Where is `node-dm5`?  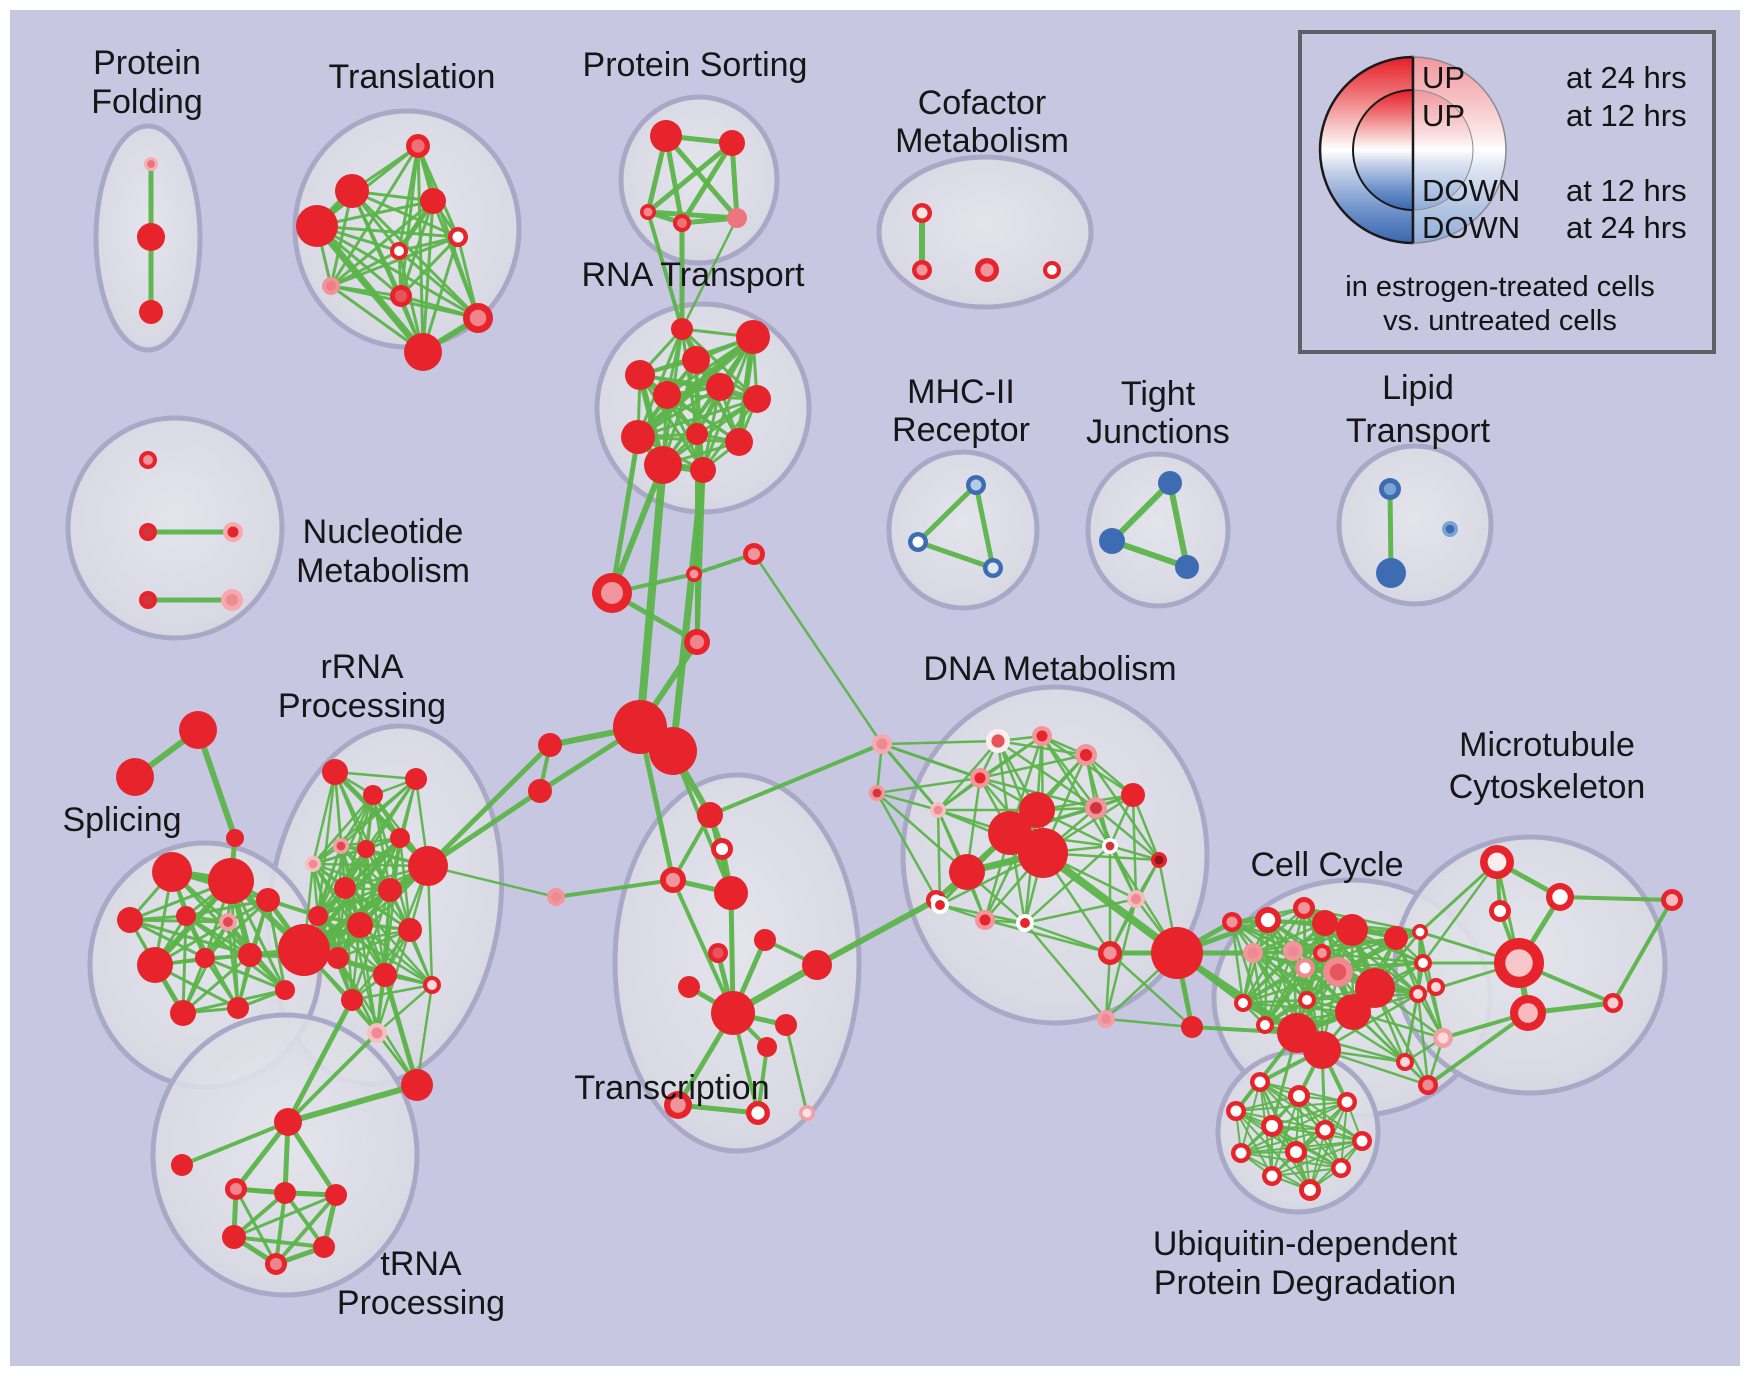
node-dm5 is located at coordinates (938, 810).